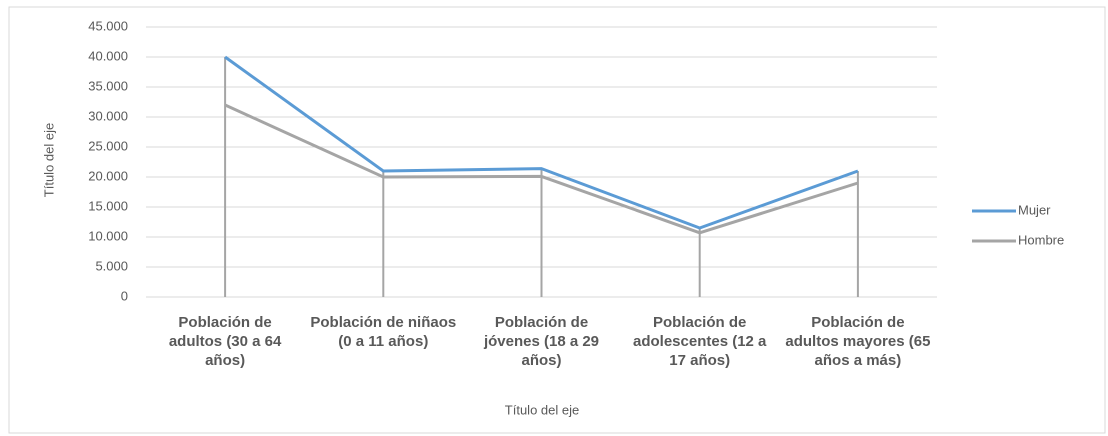 The image size is (1108, 436). What do you see at coordinates (108, 205) in the screenshot?
I see `y-tick-label: 15.000` at bounding box center [108, 205].